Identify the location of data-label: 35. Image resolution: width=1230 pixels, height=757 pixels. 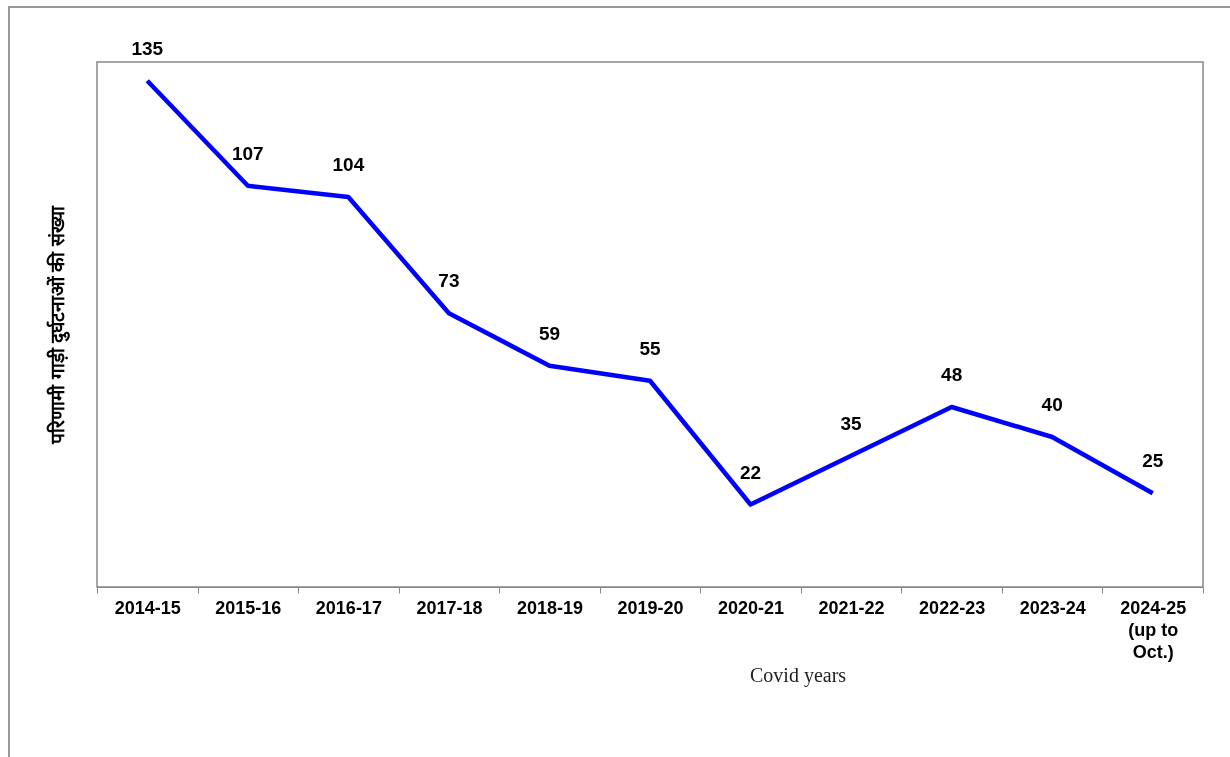
(851, 423).